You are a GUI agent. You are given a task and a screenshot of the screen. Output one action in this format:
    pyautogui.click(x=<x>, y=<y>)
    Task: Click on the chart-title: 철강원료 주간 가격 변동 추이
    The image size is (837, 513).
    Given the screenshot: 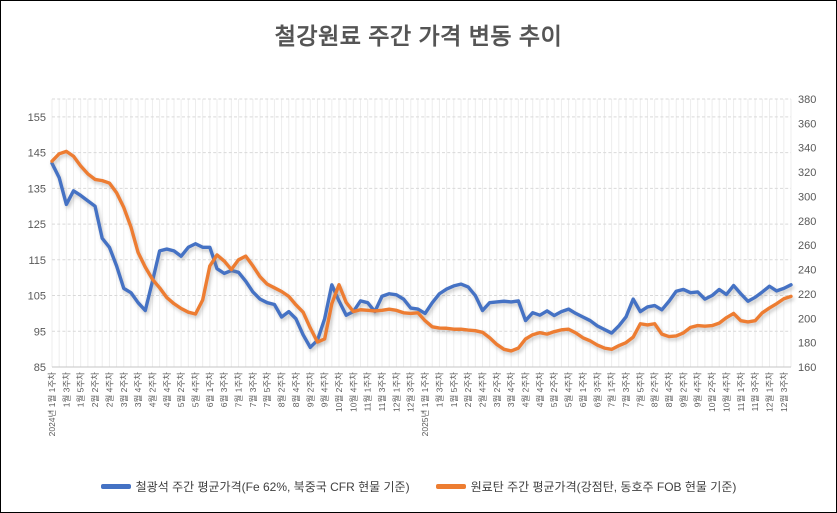 What is the action you would take?
    pyautogui.click(x=418, y=36)
    